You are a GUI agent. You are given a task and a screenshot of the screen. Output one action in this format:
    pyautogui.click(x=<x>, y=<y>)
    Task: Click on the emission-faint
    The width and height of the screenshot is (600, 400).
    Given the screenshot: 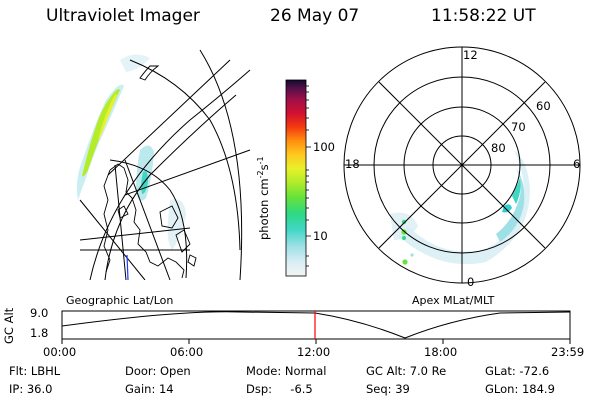 What is the action you would take?
    pyautogui.click(x=176, y=224)
    